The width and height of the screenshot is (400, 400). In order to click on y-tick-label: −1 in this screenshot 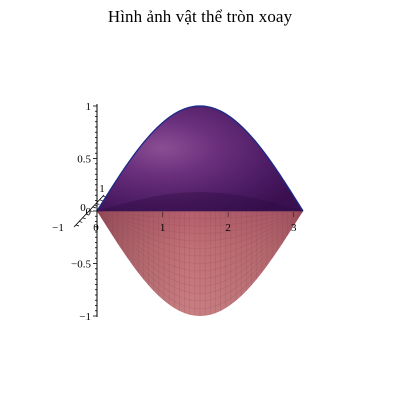, I will do `click(58, 228)`.